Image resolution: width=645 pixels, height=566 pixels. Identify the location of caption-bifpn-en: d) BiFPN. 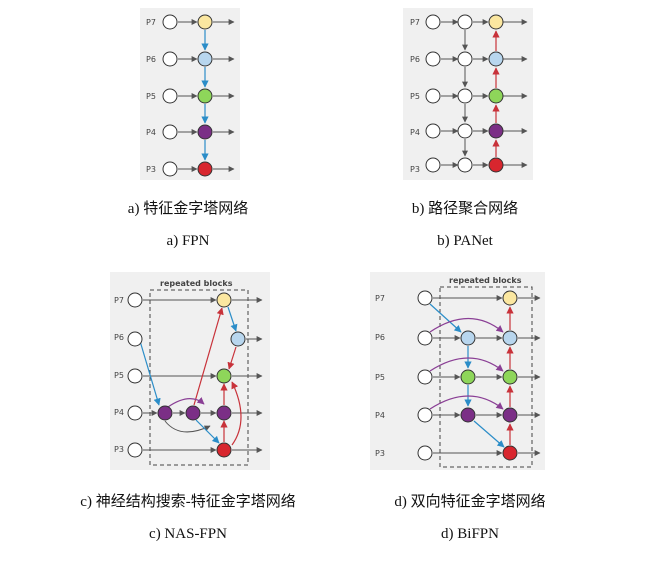
(470, 534).